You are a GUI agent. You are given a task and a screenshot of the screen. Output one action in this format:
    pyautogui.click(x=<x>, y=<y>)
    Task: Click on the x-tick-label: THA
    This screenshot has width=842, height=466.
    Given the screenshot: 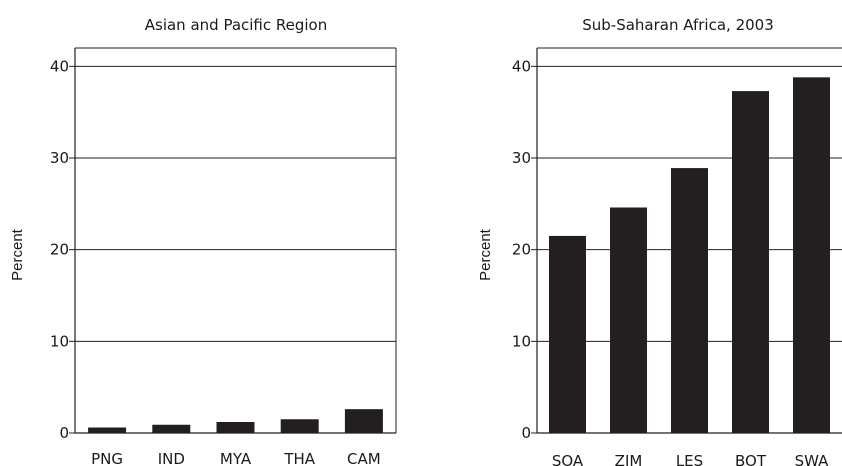 What is the action you would take?
    pyautogui.click(x=299, y=458)
    